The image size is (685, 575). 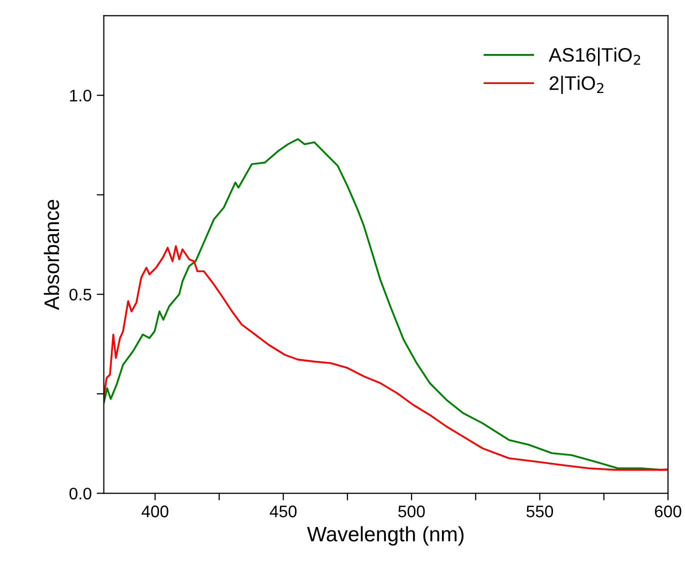 What do you see at coordinates (540, 512) in the screenshot?
I see `x-tick-label: 550` at bounding box center [540, 512].